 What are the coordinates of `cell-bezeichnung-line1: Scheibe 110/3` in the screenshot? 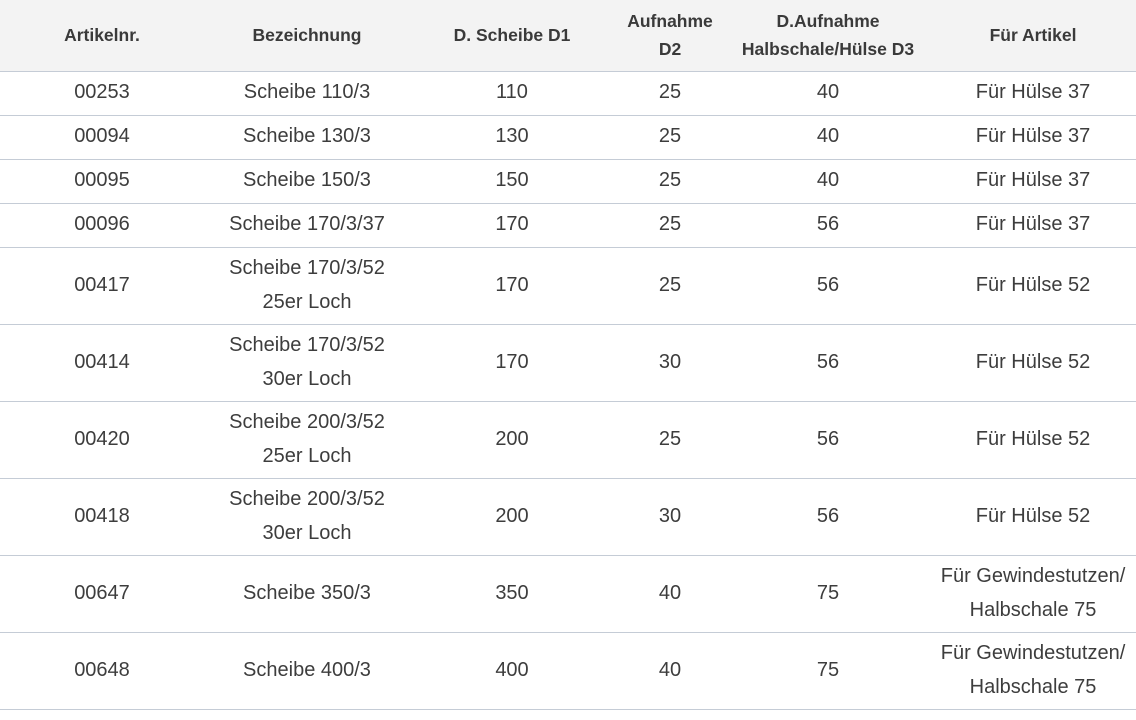 It's located at (307, 92).